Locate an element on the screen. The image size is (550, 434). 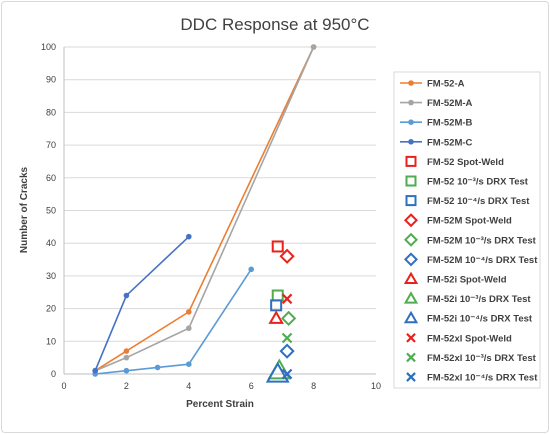
legend-label: FM-52i 10⁻³/s DRX Test is located at coordinates (479, 299).